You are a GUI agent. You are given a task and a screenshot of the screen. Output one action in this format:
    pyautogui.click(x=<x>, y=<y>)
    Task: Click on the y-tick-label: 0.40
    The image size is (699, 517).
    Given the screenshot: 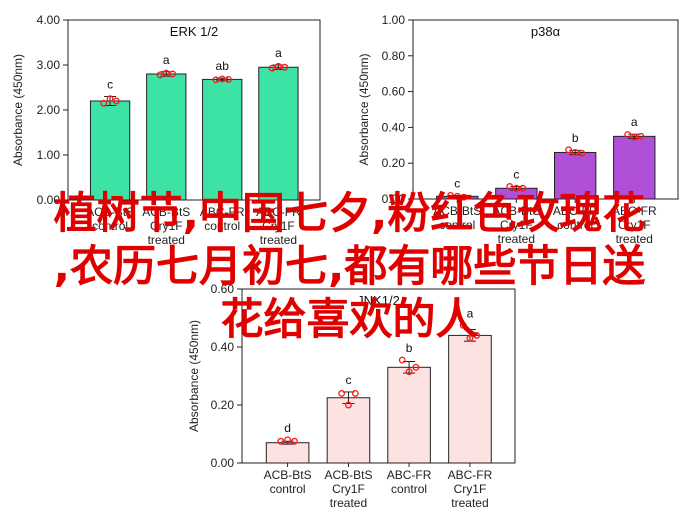 What is the action you would take?
    pyautogui.click(x=394, y=127)
    